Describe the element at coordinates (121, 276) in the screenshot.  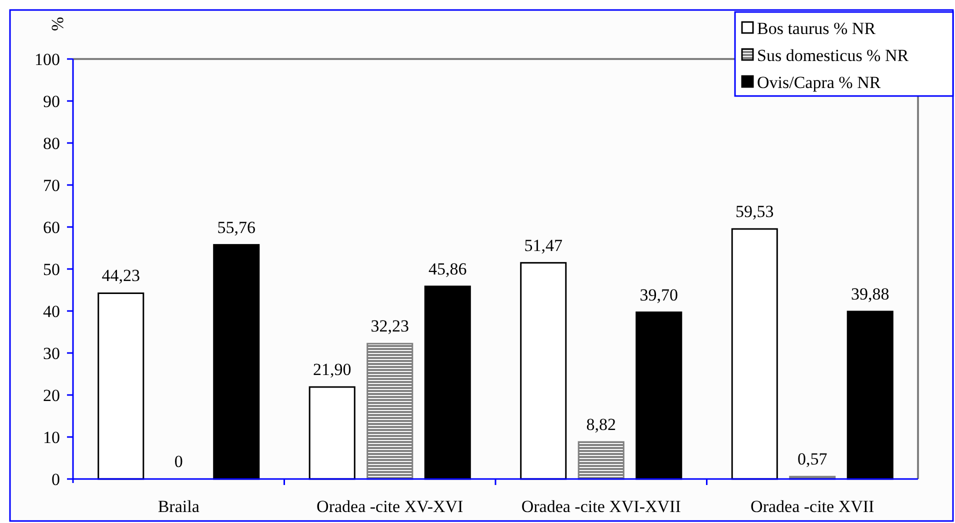
I see `data-label: 44,23` at that location.